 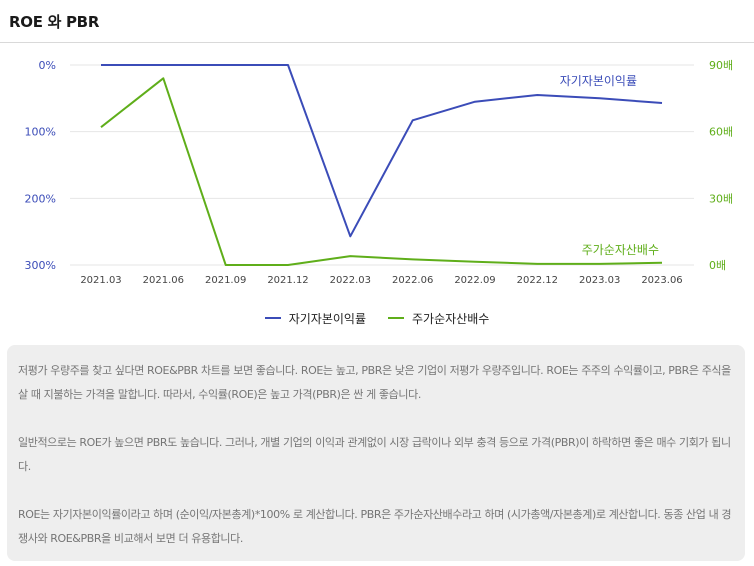 What do you see at coordinates (620, 250) in the screenshot?
I see `series-label-pbr: 주가순자산배수` at bounding box center [620, 250].